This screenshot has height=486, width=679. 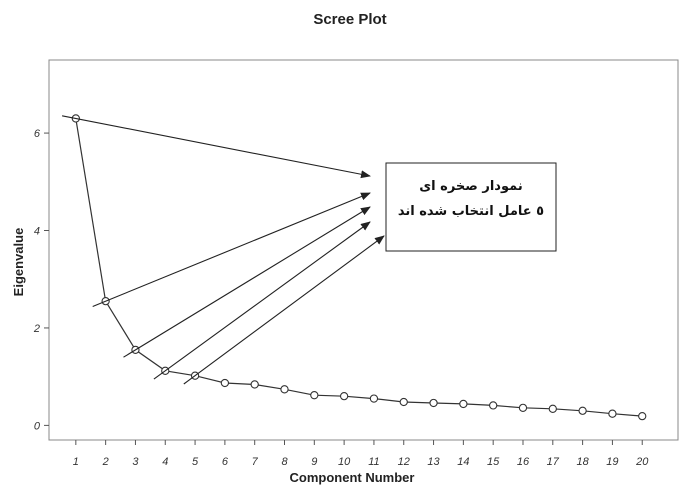 I want to click on x-tick-label: 11, so click(x=373, y=462).